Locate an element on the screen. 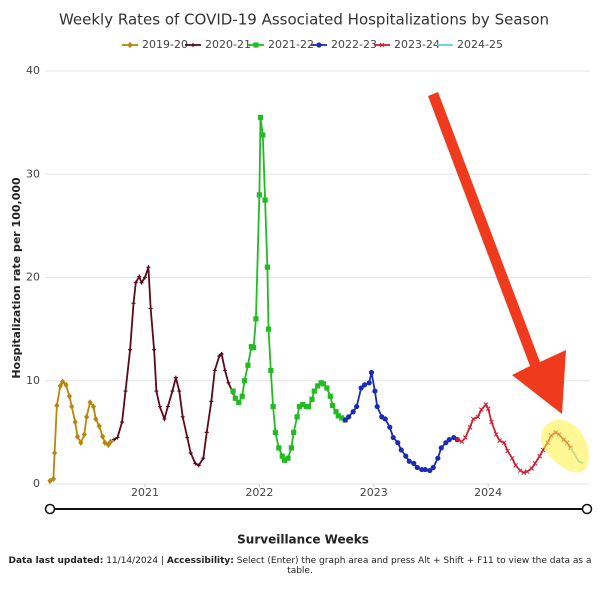 This screenshot has width=600, height=616. legend-label: 2020-21 is located at coordinates (228, 44).